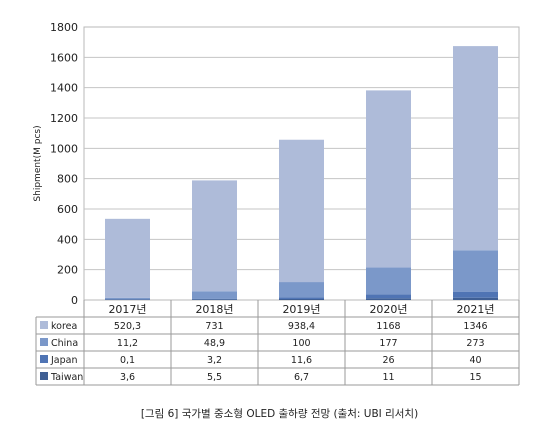 Image resolution: width=559 pixels, height=435 pixels. What do you see at coordinates (475, 309) in the screenshot?
I see `x-tick-label: 2021년` at bounding box center [475, 309].